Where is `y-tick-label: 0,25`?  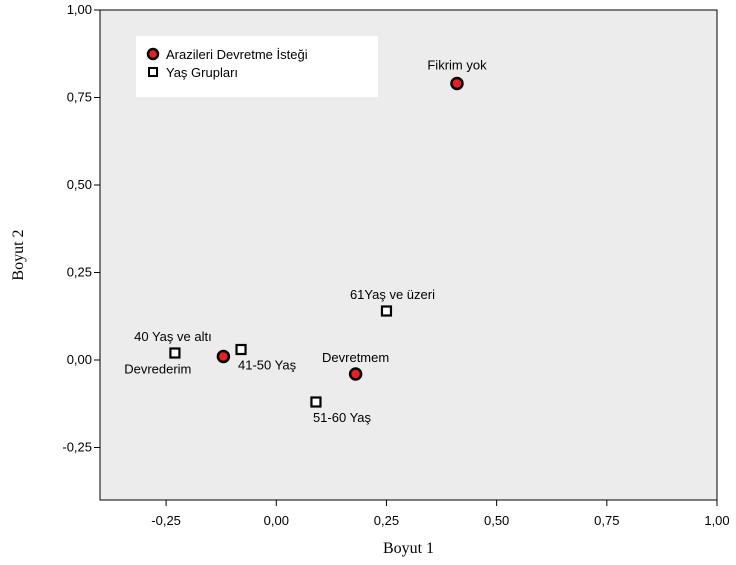 y-tick-label: 0,25 is located at coordinates (79, 272).